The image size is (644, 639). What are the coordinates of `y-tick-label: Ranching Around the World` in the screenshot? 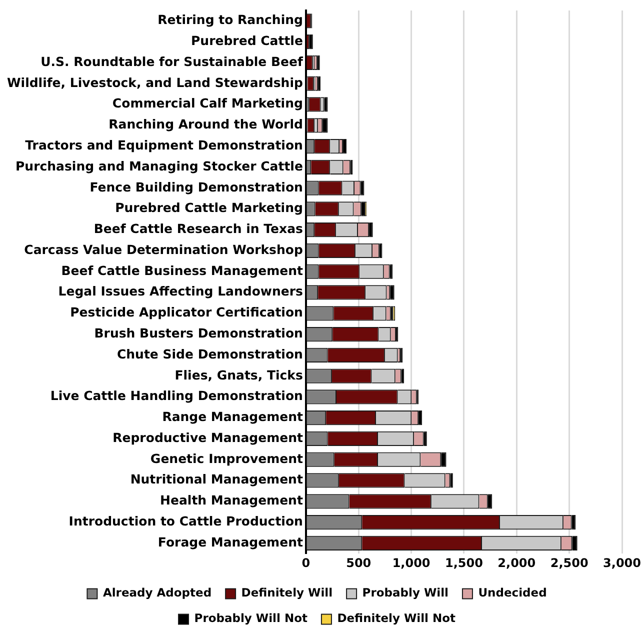 It's located at (205, 124).